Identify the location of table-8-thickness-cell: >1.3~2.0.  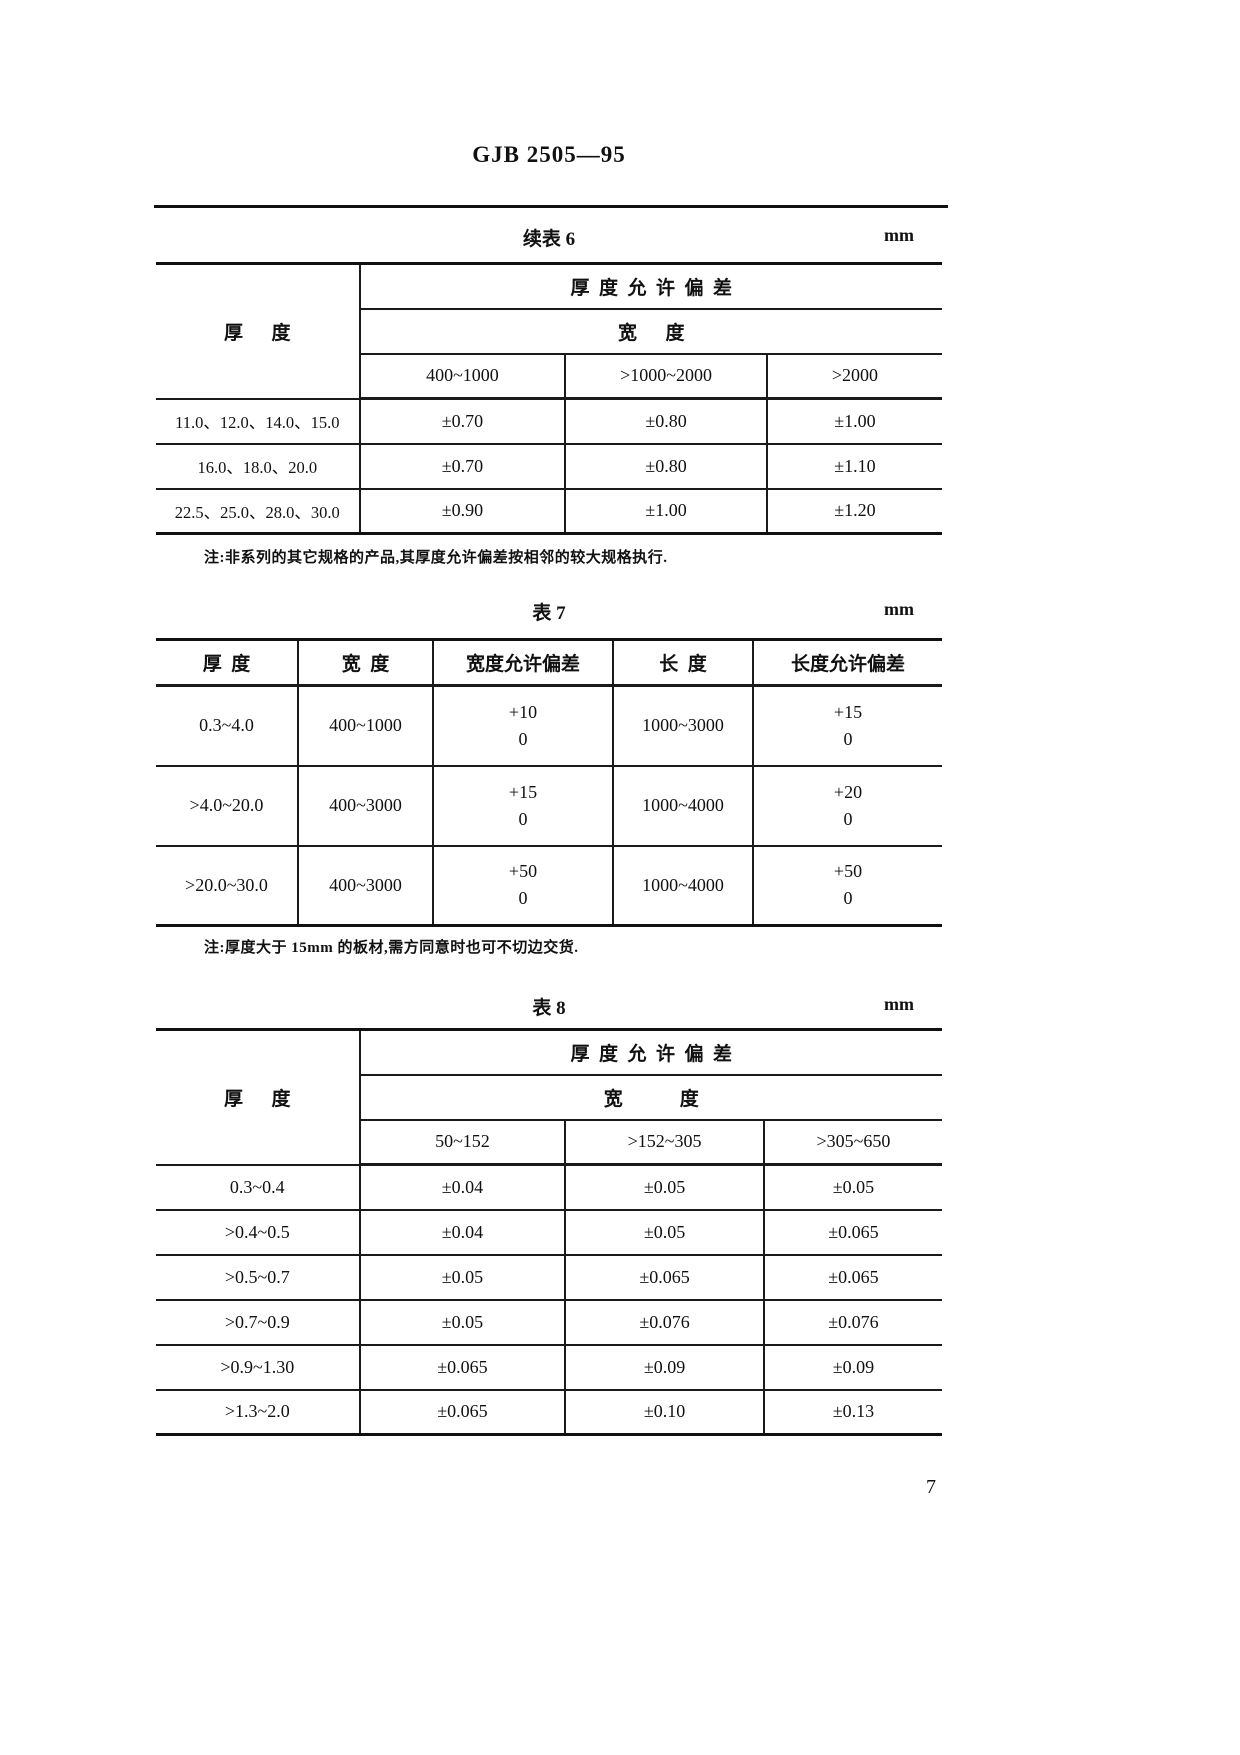
(258, 1412).